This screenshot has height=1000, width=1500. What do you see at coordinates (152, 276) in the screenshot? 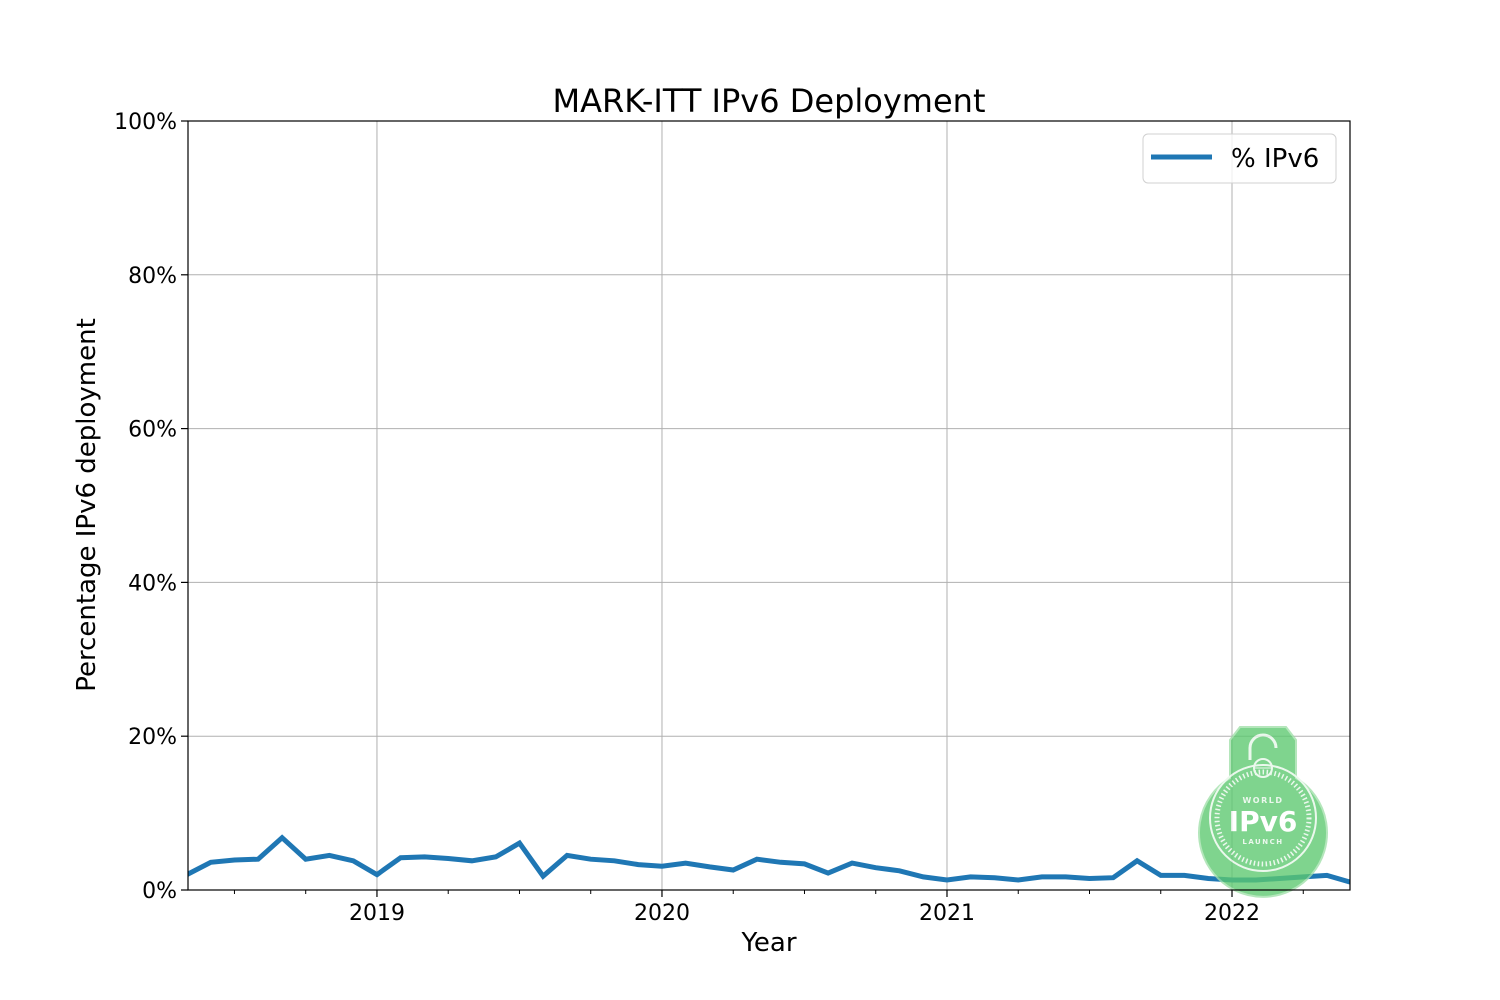
I see `y-tick-label: 80%` at bounding box center [152, 276].